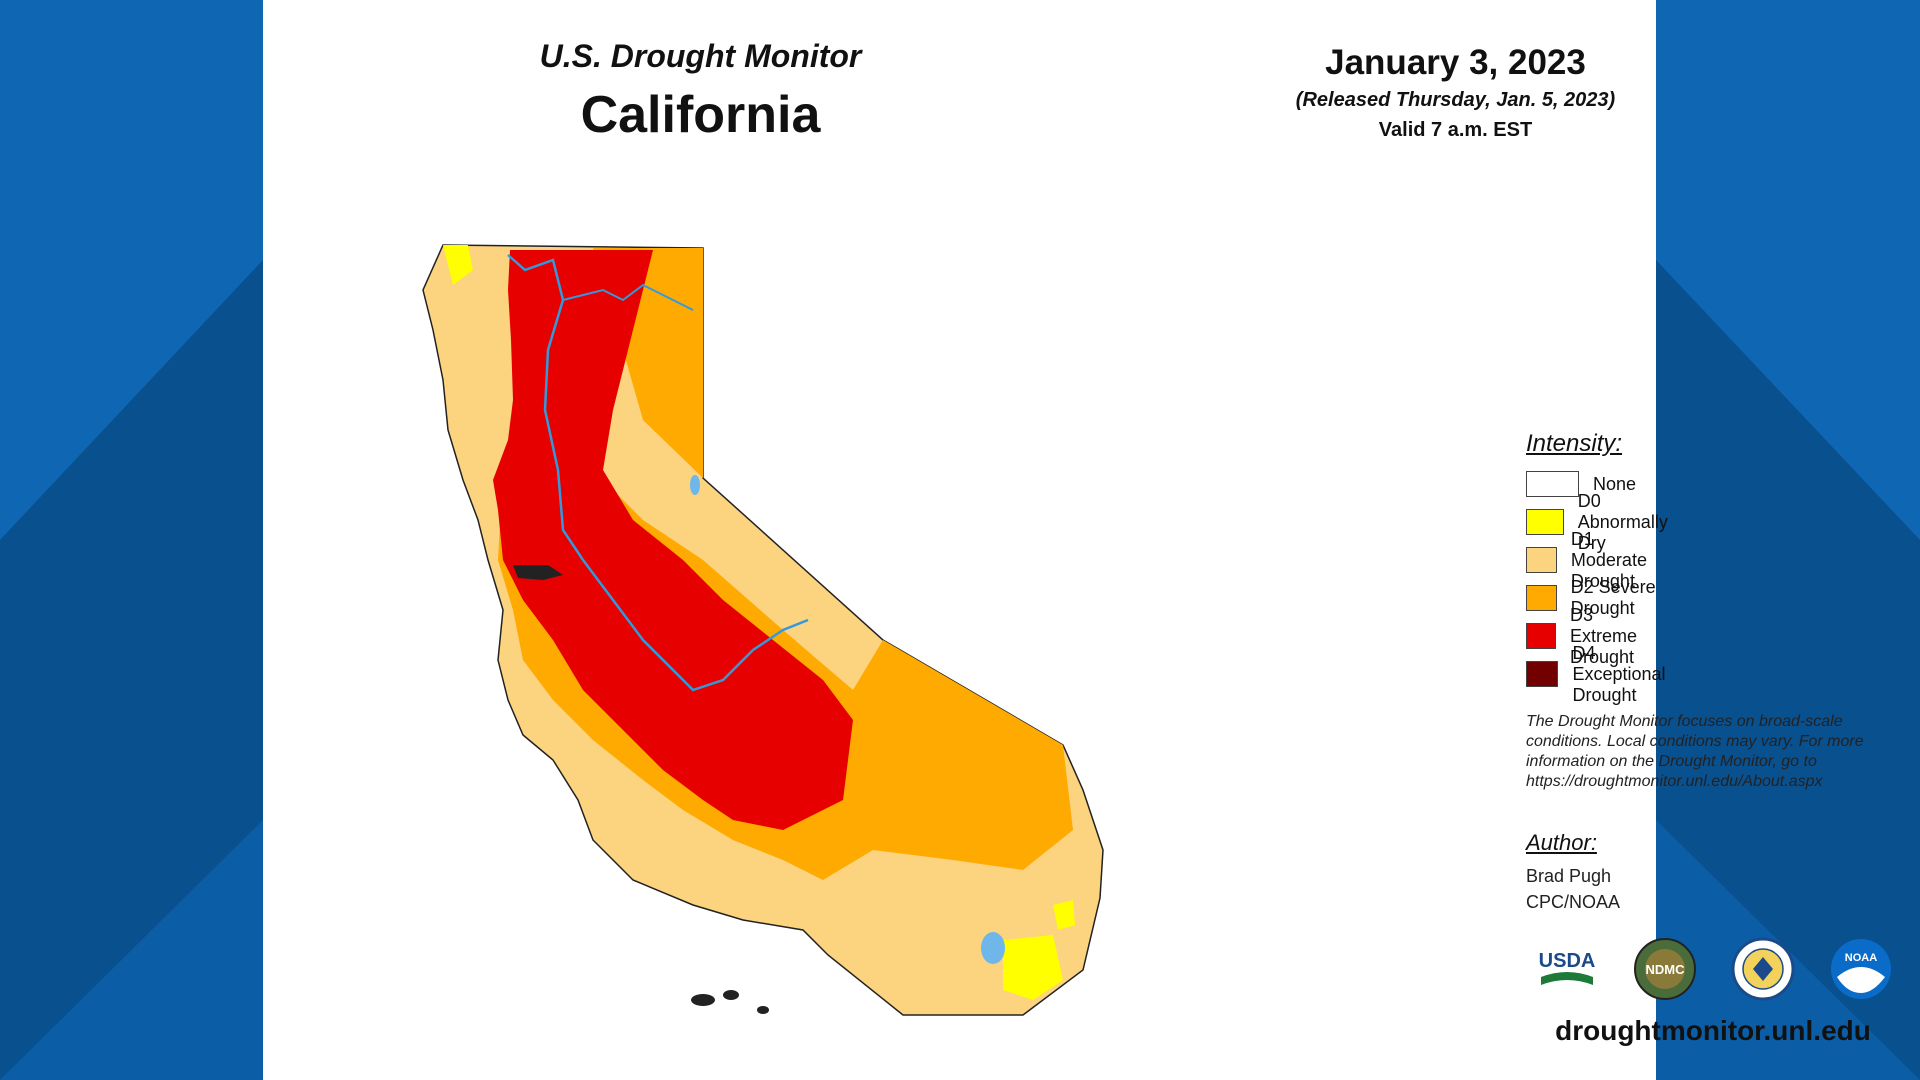 Image resolution: width=1920 pixels, height=1080 pixels. I want to click on ndmc-logo-icon: NDMC, so click(1665, 969).